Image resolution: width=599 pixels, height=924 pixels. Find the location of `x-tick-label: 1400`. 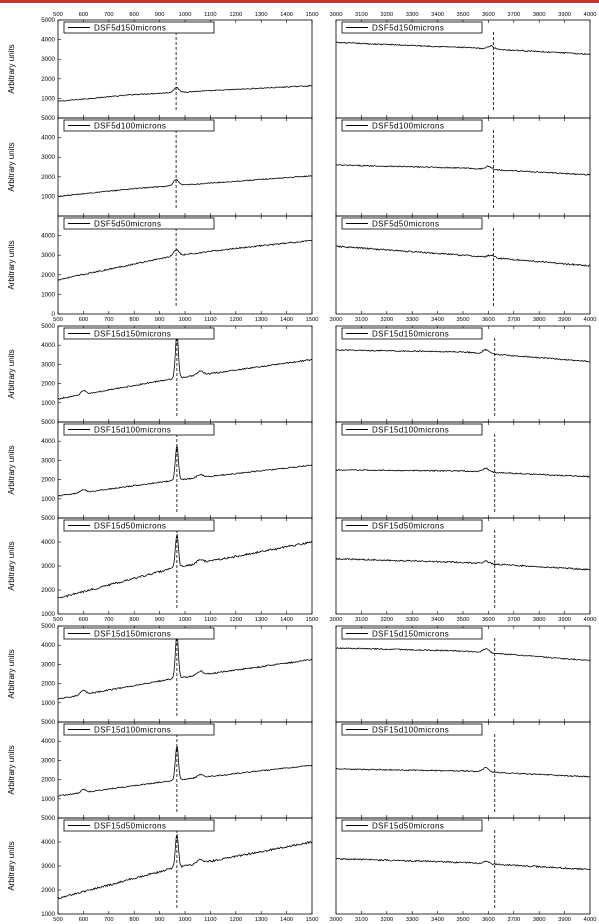

x-tick-label: 1400 is located at coordinates (286, 620).